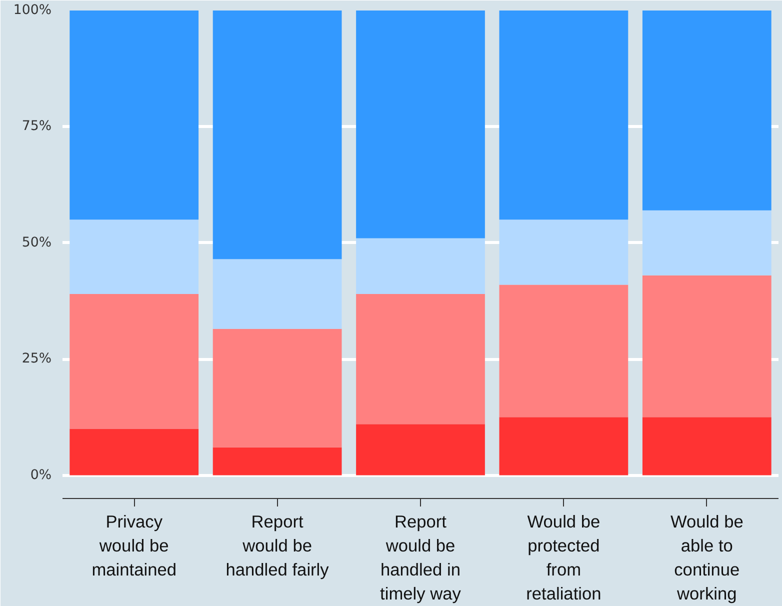  What do you see at coordinates (37, 126) in the screenshot?
I see `y-tick-label: 75%` at bounding box center [37, 126].